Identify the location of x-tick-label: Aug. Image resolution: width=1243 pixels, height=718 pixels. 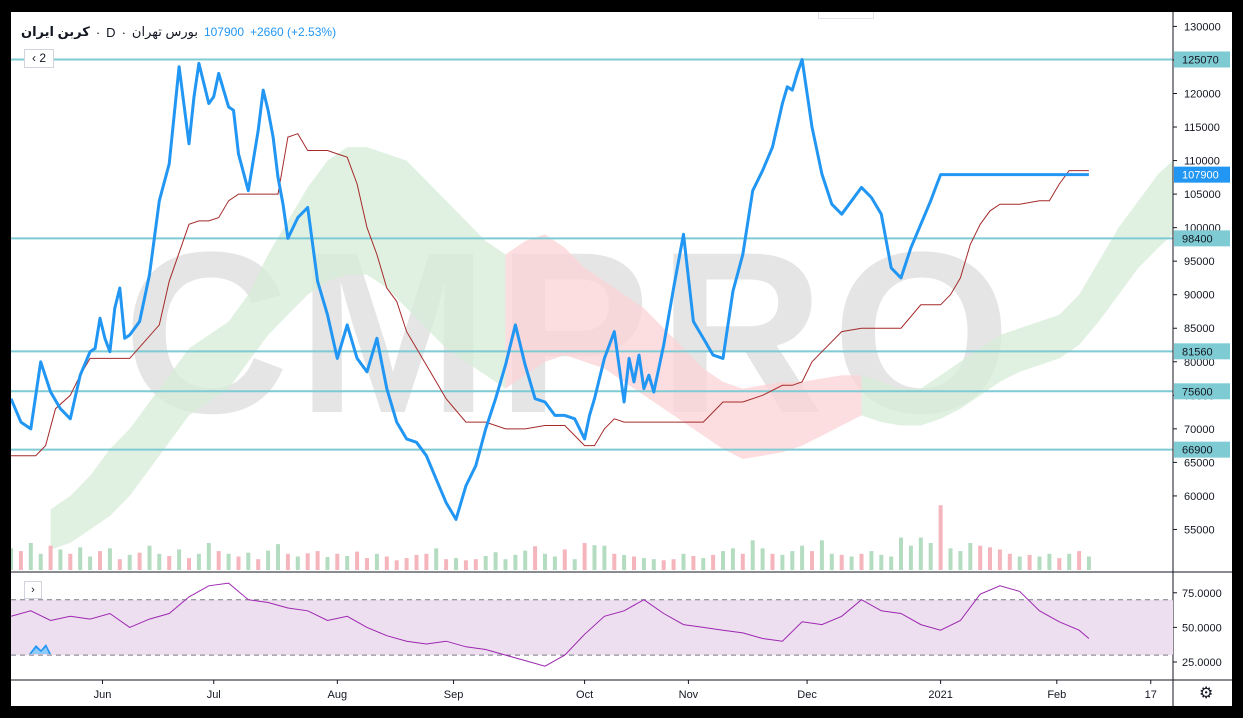
(338, 695).